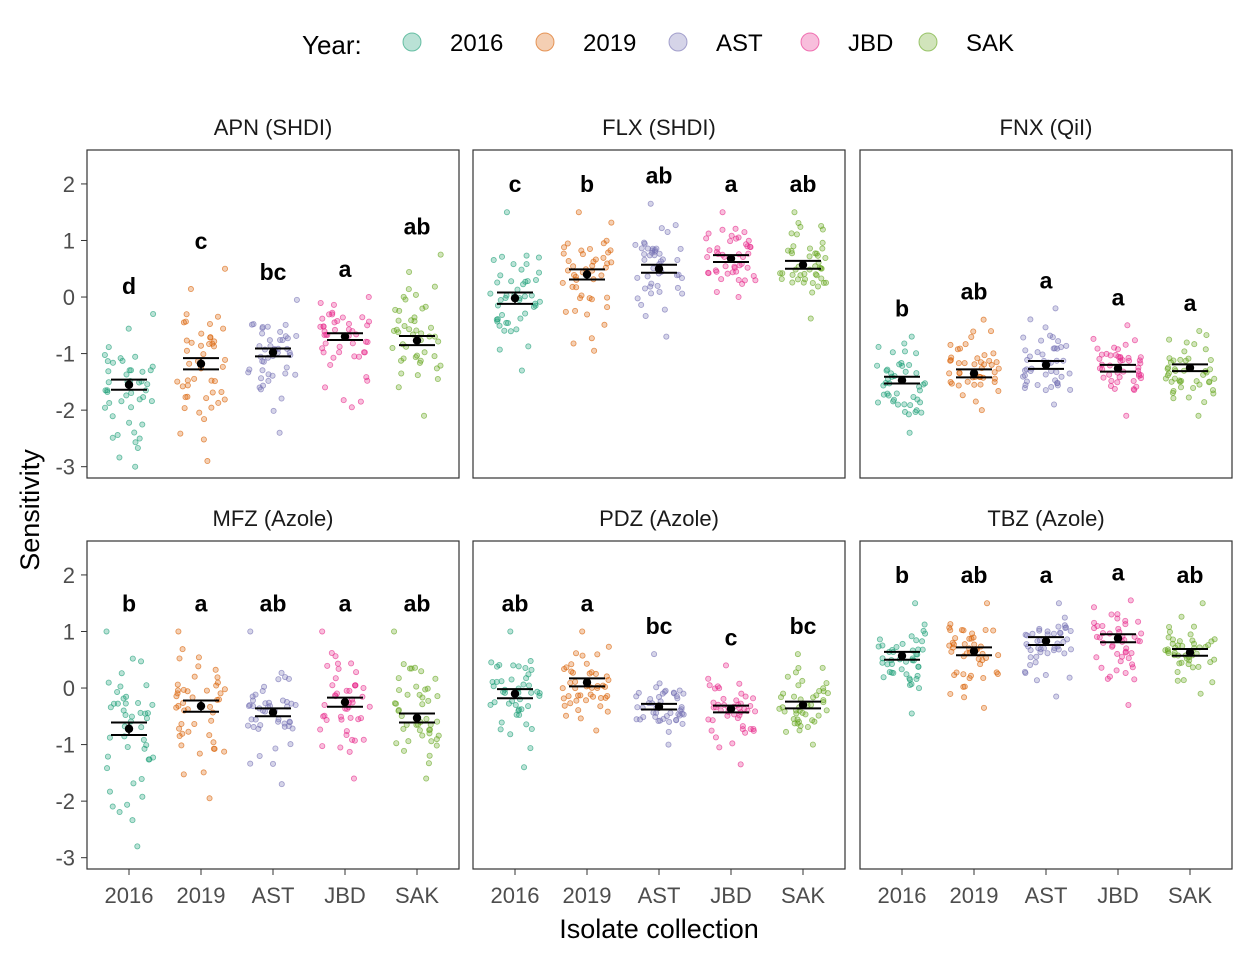 The width and height of the screenshot is (1248, 960). I want to click on y-tick-label: -3, so click(65, 858).